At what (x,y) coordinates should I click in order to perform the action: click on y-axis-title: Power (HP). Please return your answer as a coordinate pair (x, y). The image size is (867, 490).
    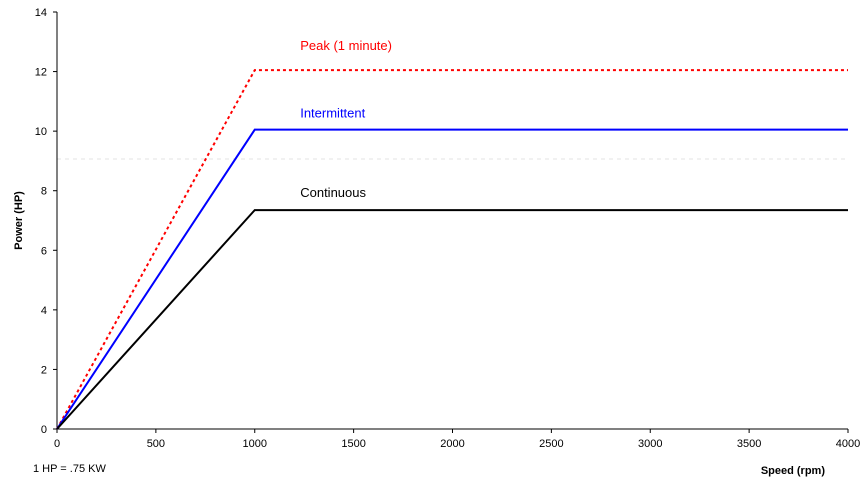
    Looking at the image, I should click on (19, 220).